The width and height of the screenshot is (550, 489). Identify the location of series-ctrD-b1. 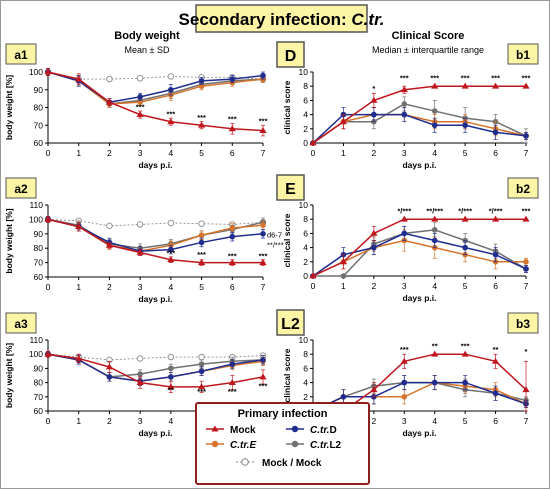
(419, 126).